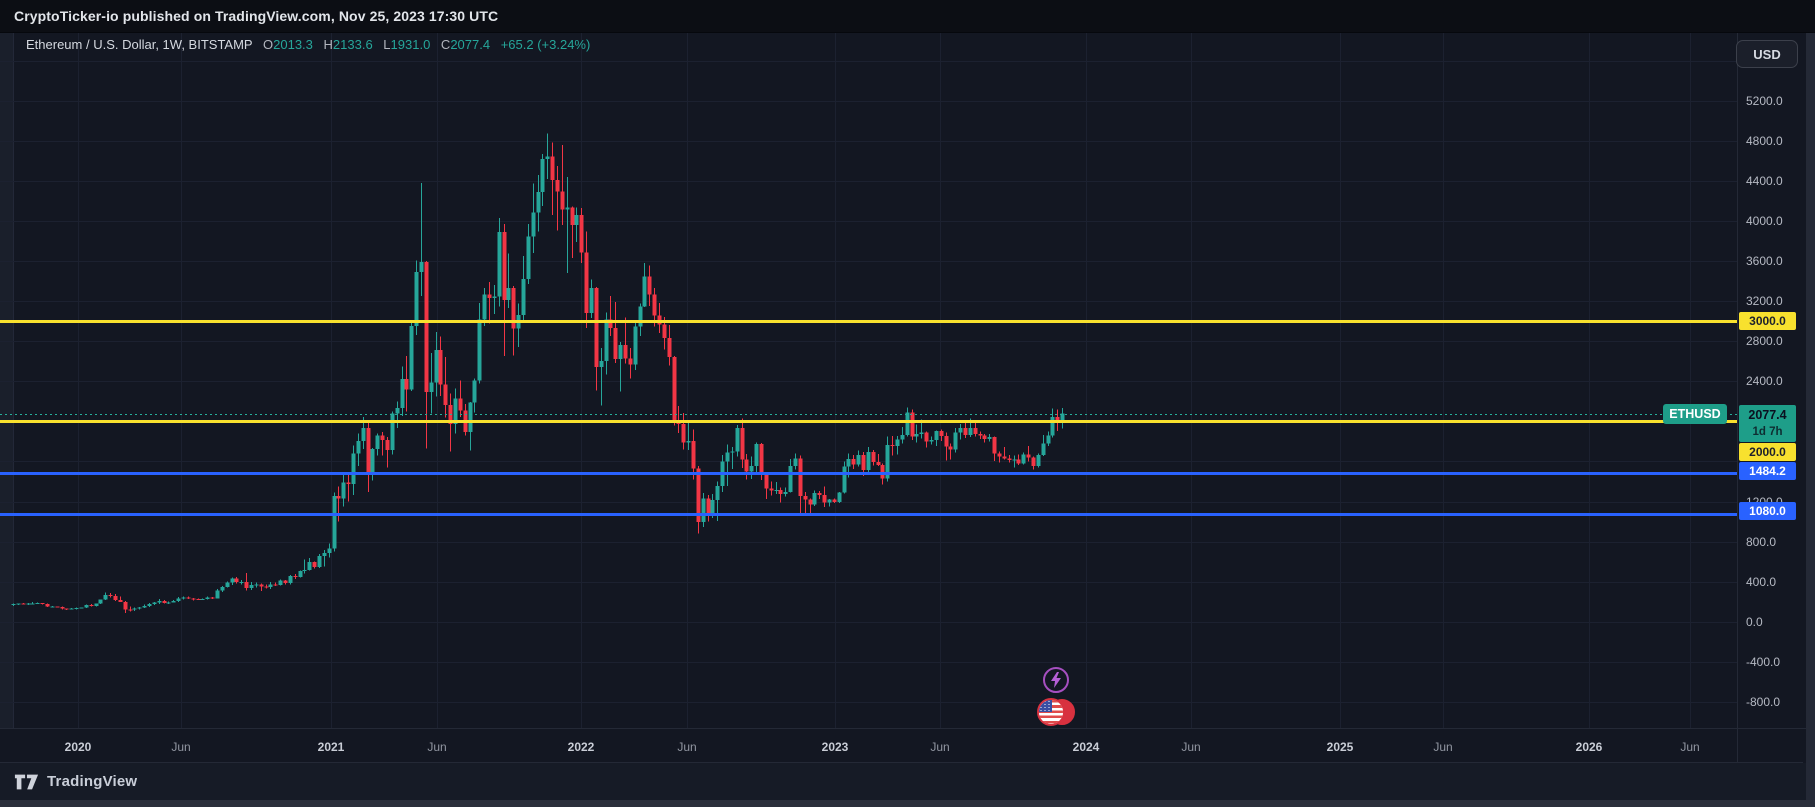  I want to click on low-label: L, so click(387, 44).